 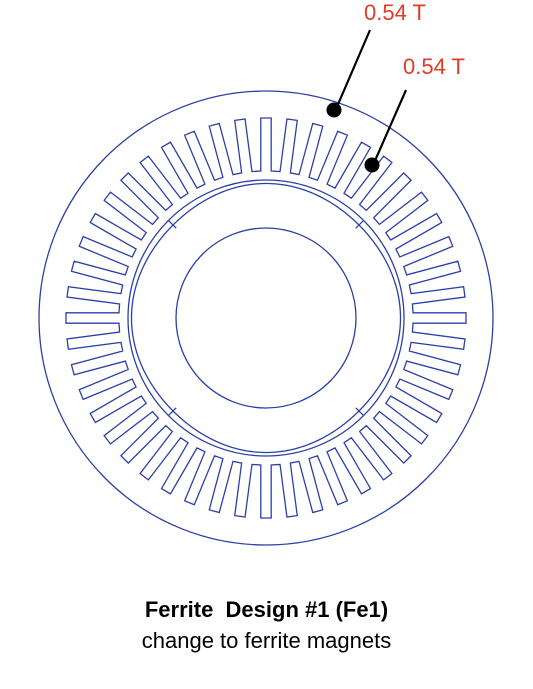 I want to click on shaft-bore, so click(x=266, y=318).